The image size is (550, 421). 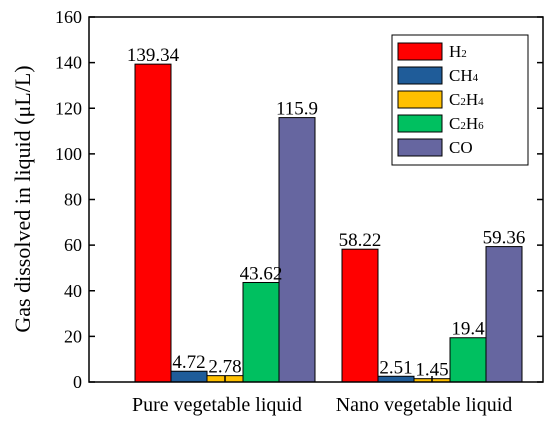 What do you see at coordinates (431, 370) in the screenshot?
I see `data-label: 1.45` at bounding box center [431, 370].